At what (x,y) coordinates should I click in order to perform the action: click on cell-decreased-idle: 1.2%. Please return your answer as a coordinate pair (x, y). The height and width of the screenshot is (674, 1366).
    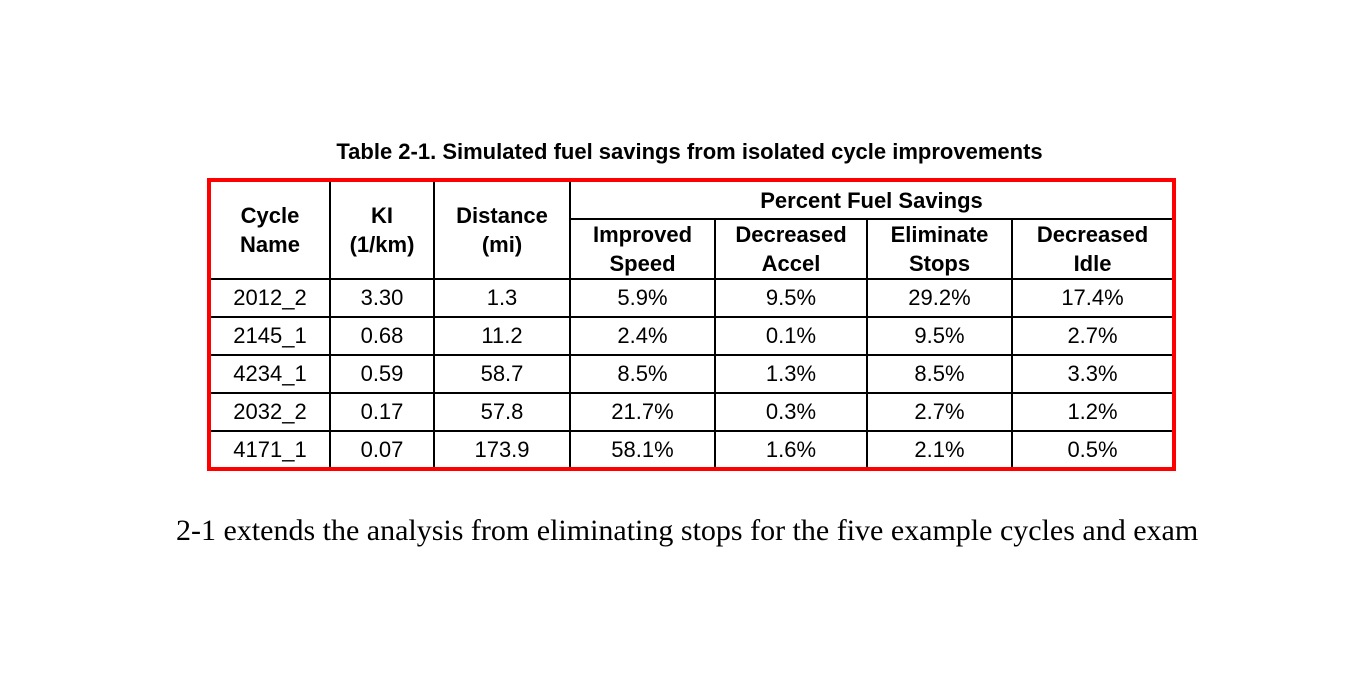
    Looking at the image, I should click on (1093, 412).